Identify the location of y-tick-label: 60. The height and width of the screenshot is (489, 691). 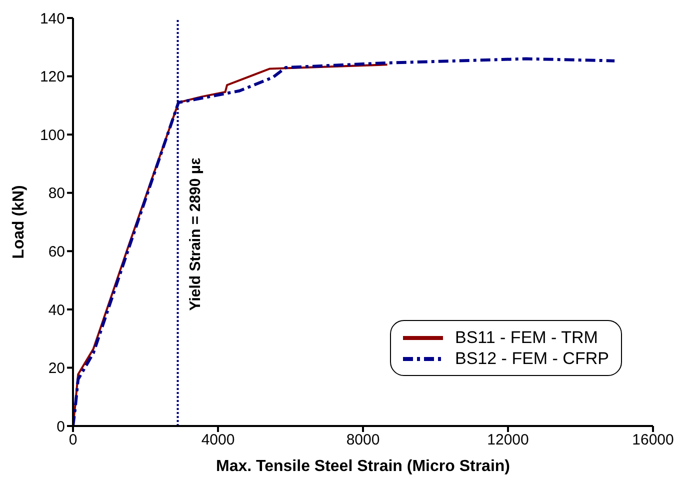
(56, 251).